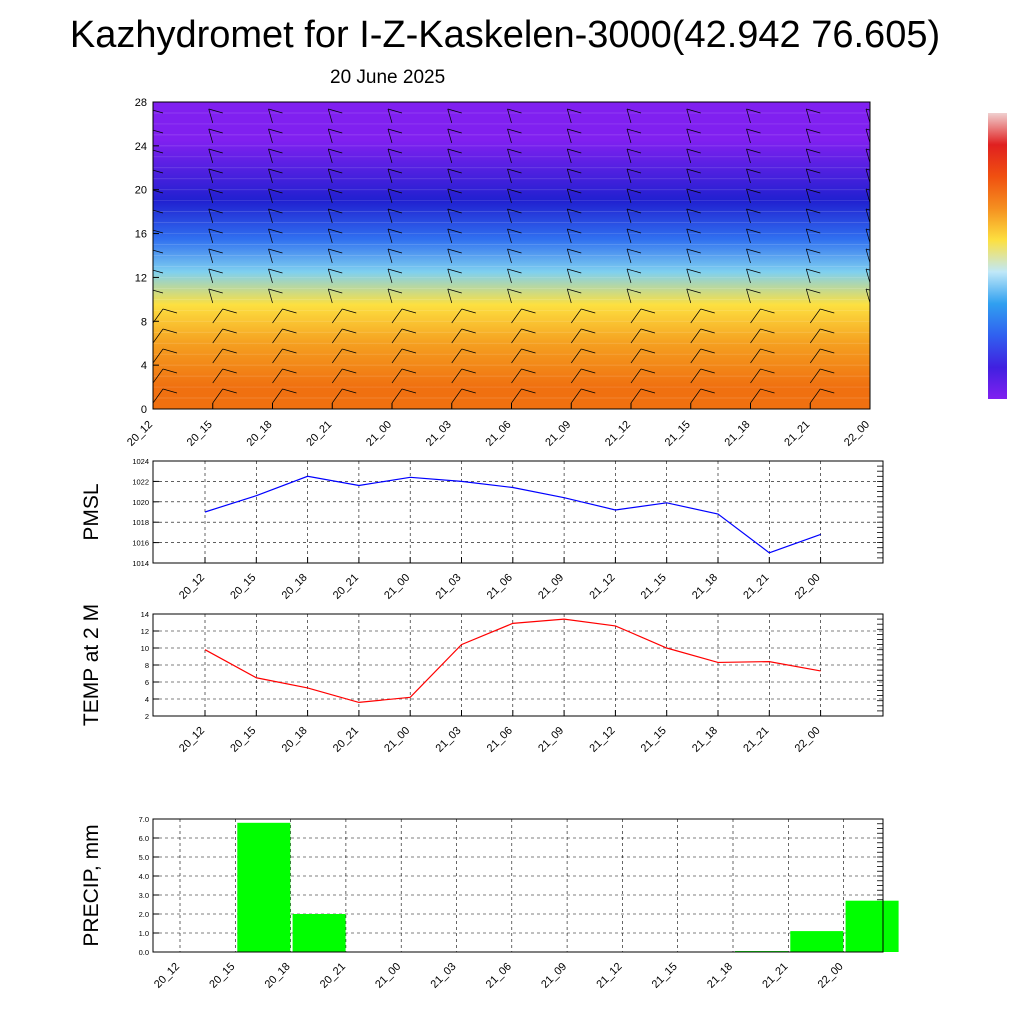  What do you see at coordinates (397, 740) in the screenshot?
I see `x-label-21_00: 21_00` at bounding box center [397, 740].